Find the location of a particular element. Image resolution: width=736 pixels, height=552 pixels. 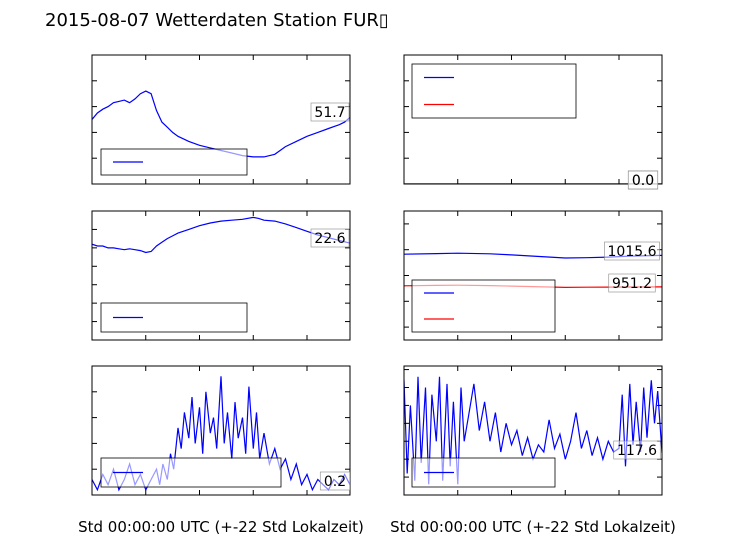

value-annotation: 0.2 is located at coordinates (335, 482).